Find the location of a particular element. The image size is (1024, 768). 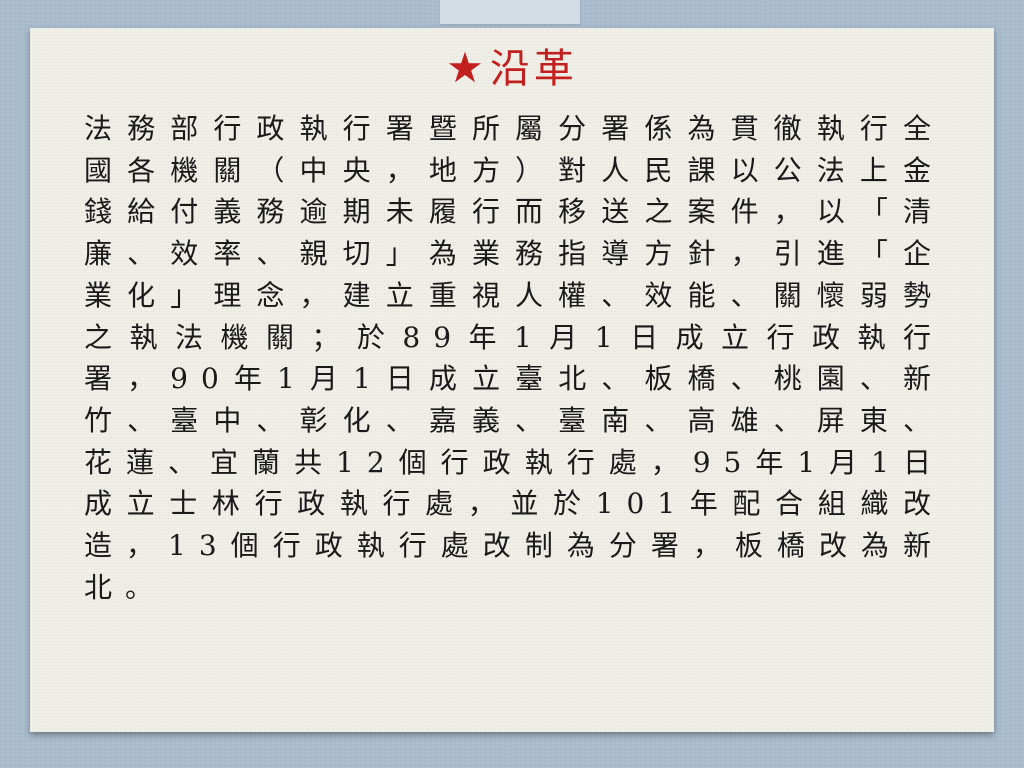

title-text: 沿革 is located at coordinates (533, 69).